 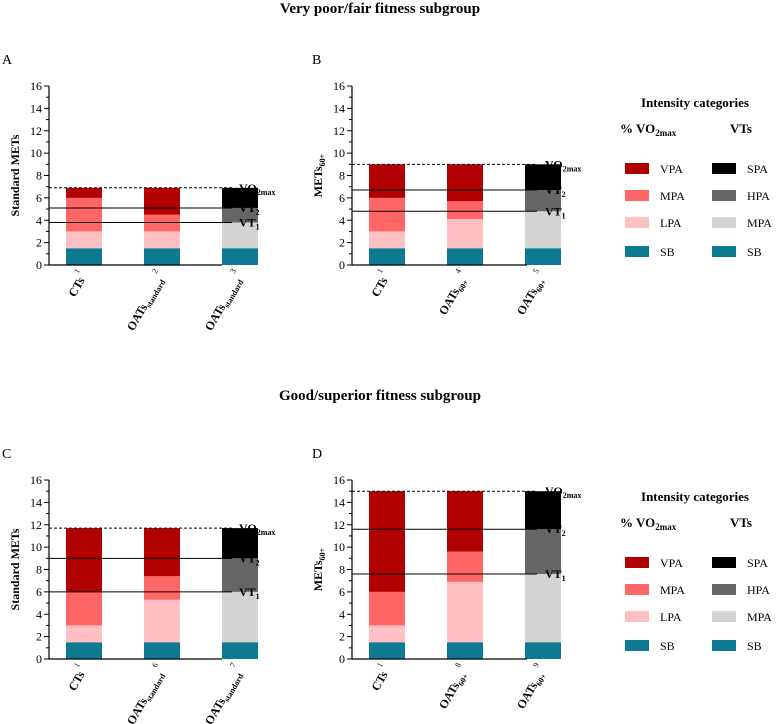 I want to click on panel-b-bar-2-sb-segment, so click(x=465, y=256).